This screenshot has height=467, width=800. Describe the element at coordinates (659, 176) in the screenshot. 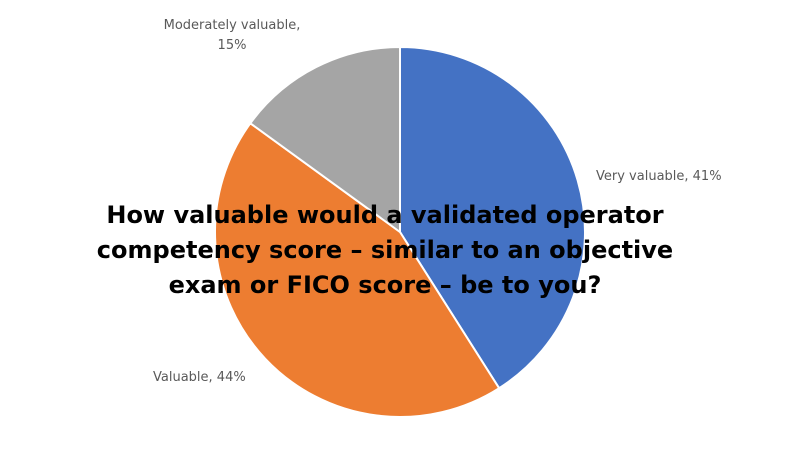

I see `data-label: Very valuable, 41%` at that location.